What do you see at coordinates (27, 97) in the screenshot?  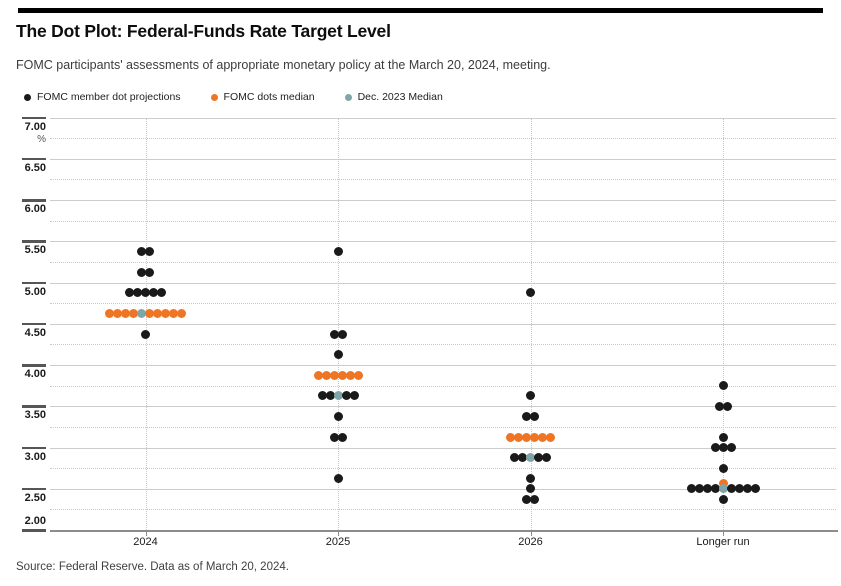 I see `black-dot-icon` at bounding box center [27, 97].